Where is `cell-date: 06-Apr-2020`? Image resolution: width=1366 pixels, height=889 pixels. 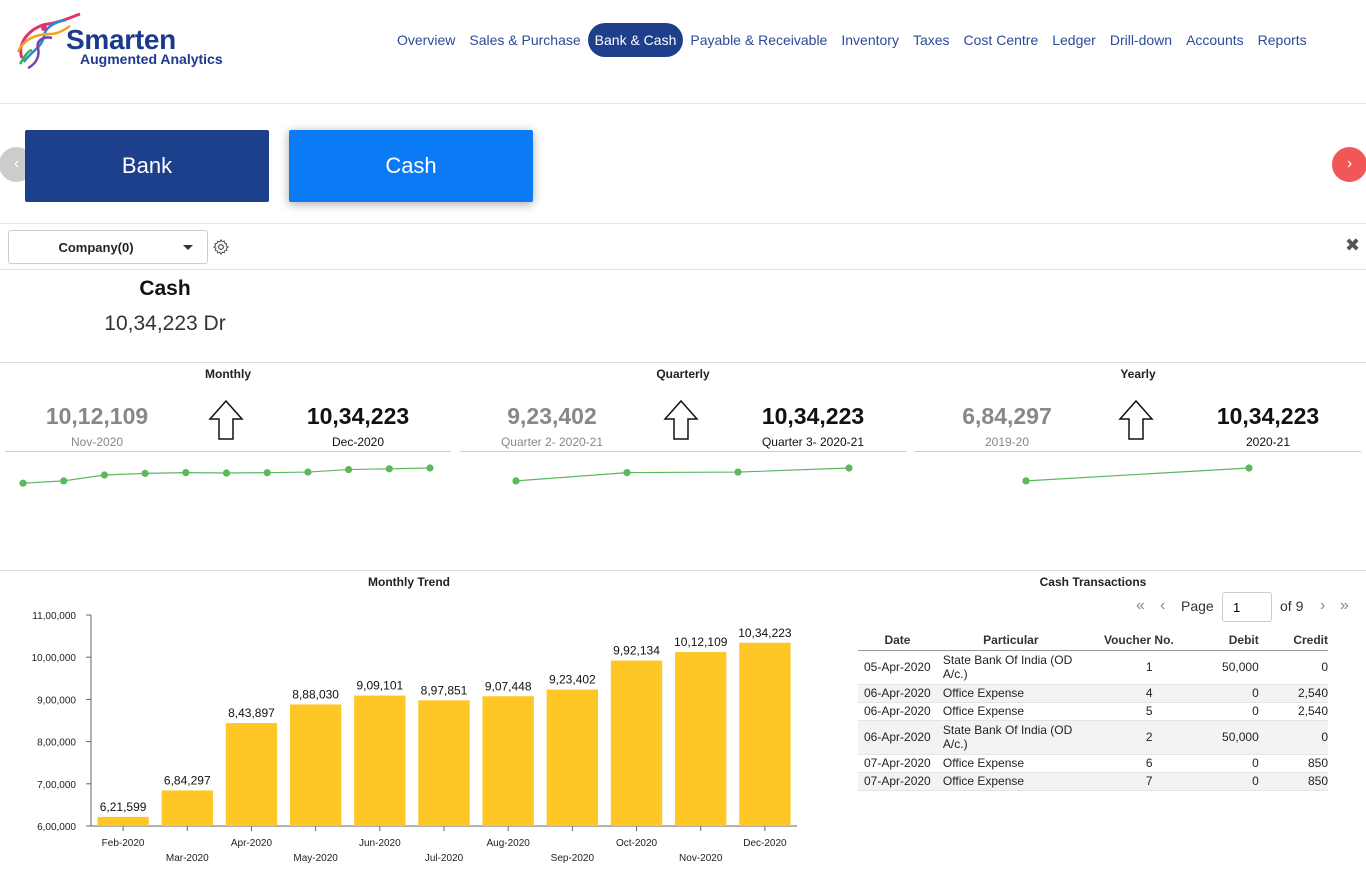
cell-date: 06-Apr-2020 is located at coordinates (897, 737).